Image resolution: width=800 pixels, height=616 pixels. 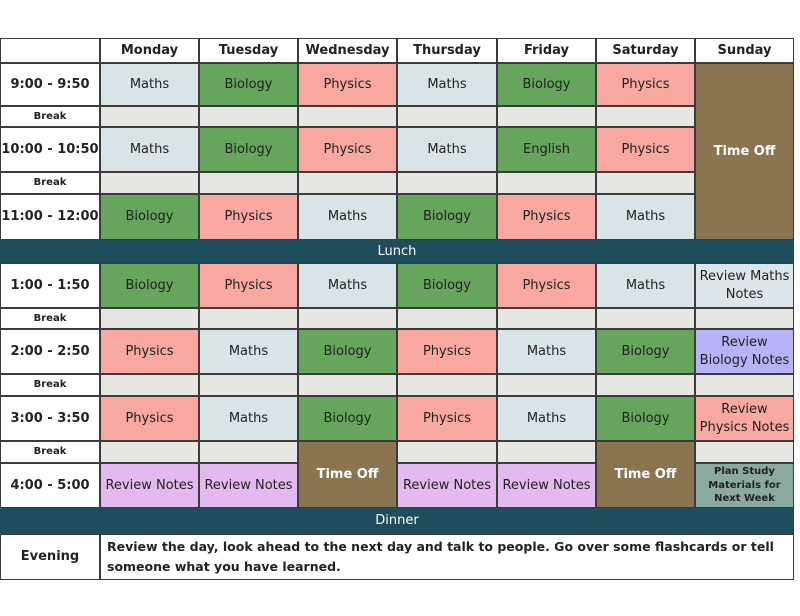 What do you see at coordinates (50, 485) in the screenshot?
I see `time-slot-label: 4:00 - 5:00` at bounding box center [50, 485].